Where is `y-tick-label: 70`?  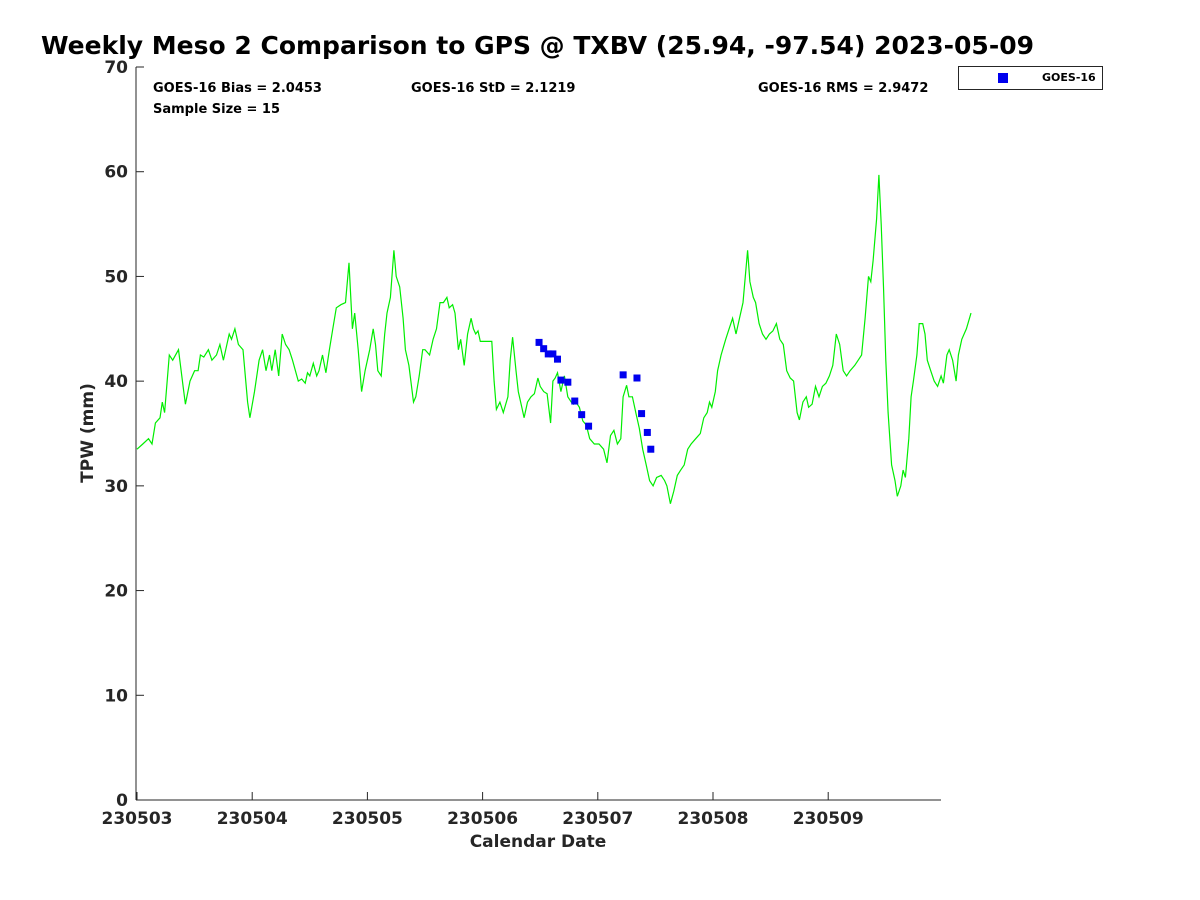
y-tick-label: 70 is located at coordinates (116, 68).